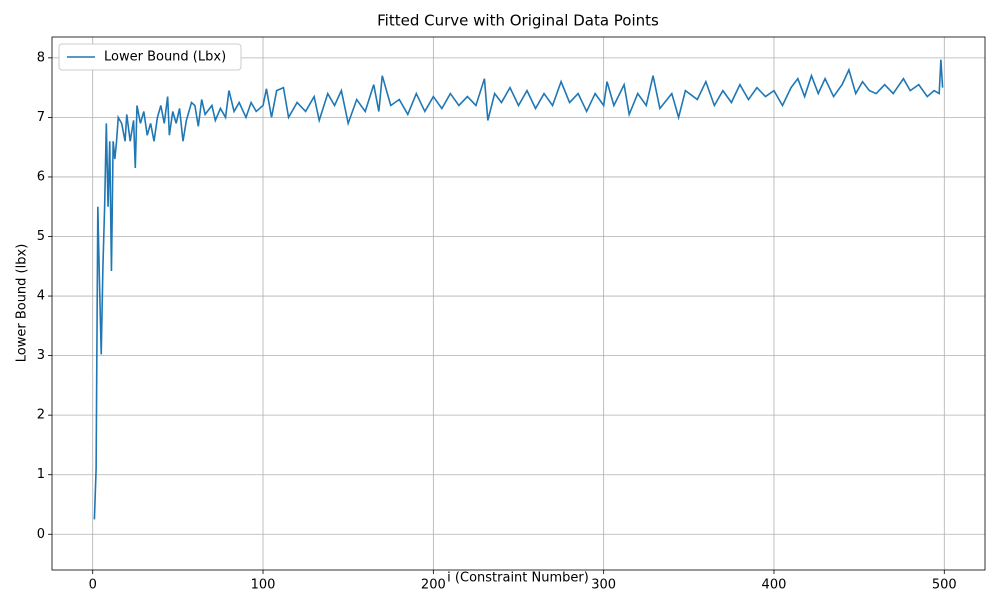  What do you see at coordinates (41, 57) in the screenshot?
I see `y-tick-label: 8` at bounding box center [41, 57].